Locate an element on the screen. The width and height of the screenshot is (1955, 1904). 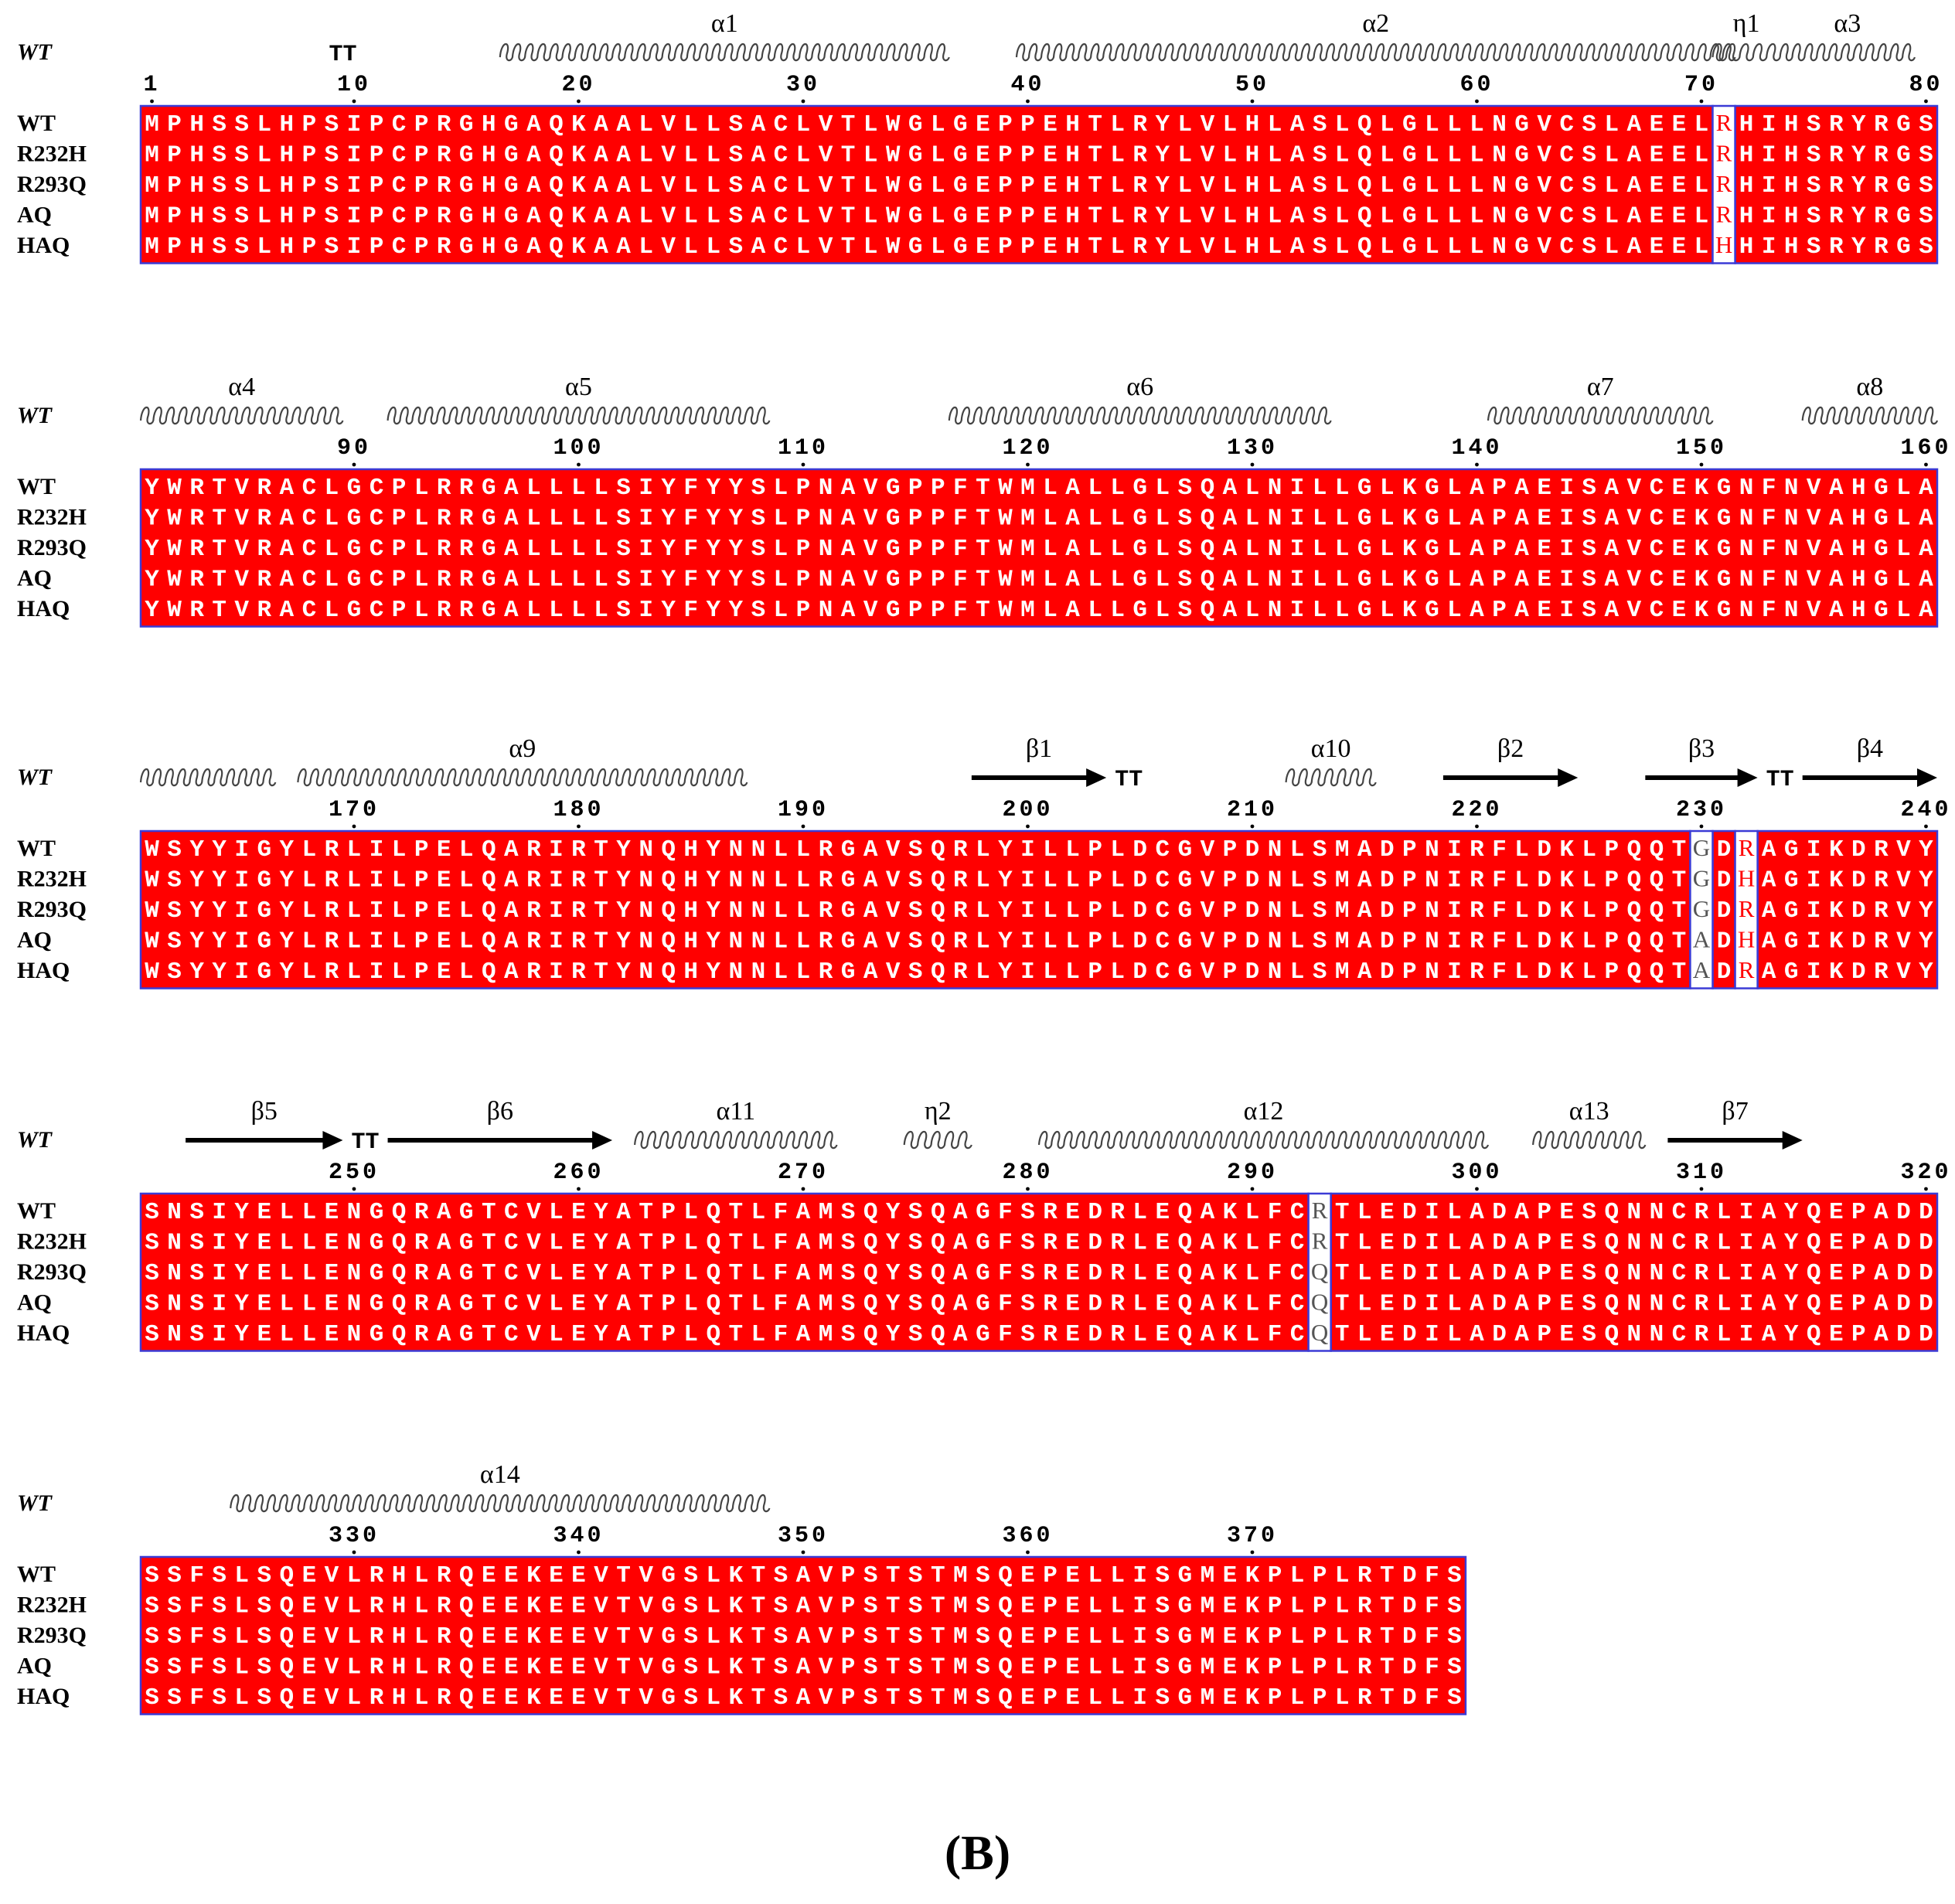
sequence-name: R232H is located at coordinates (52, 879).